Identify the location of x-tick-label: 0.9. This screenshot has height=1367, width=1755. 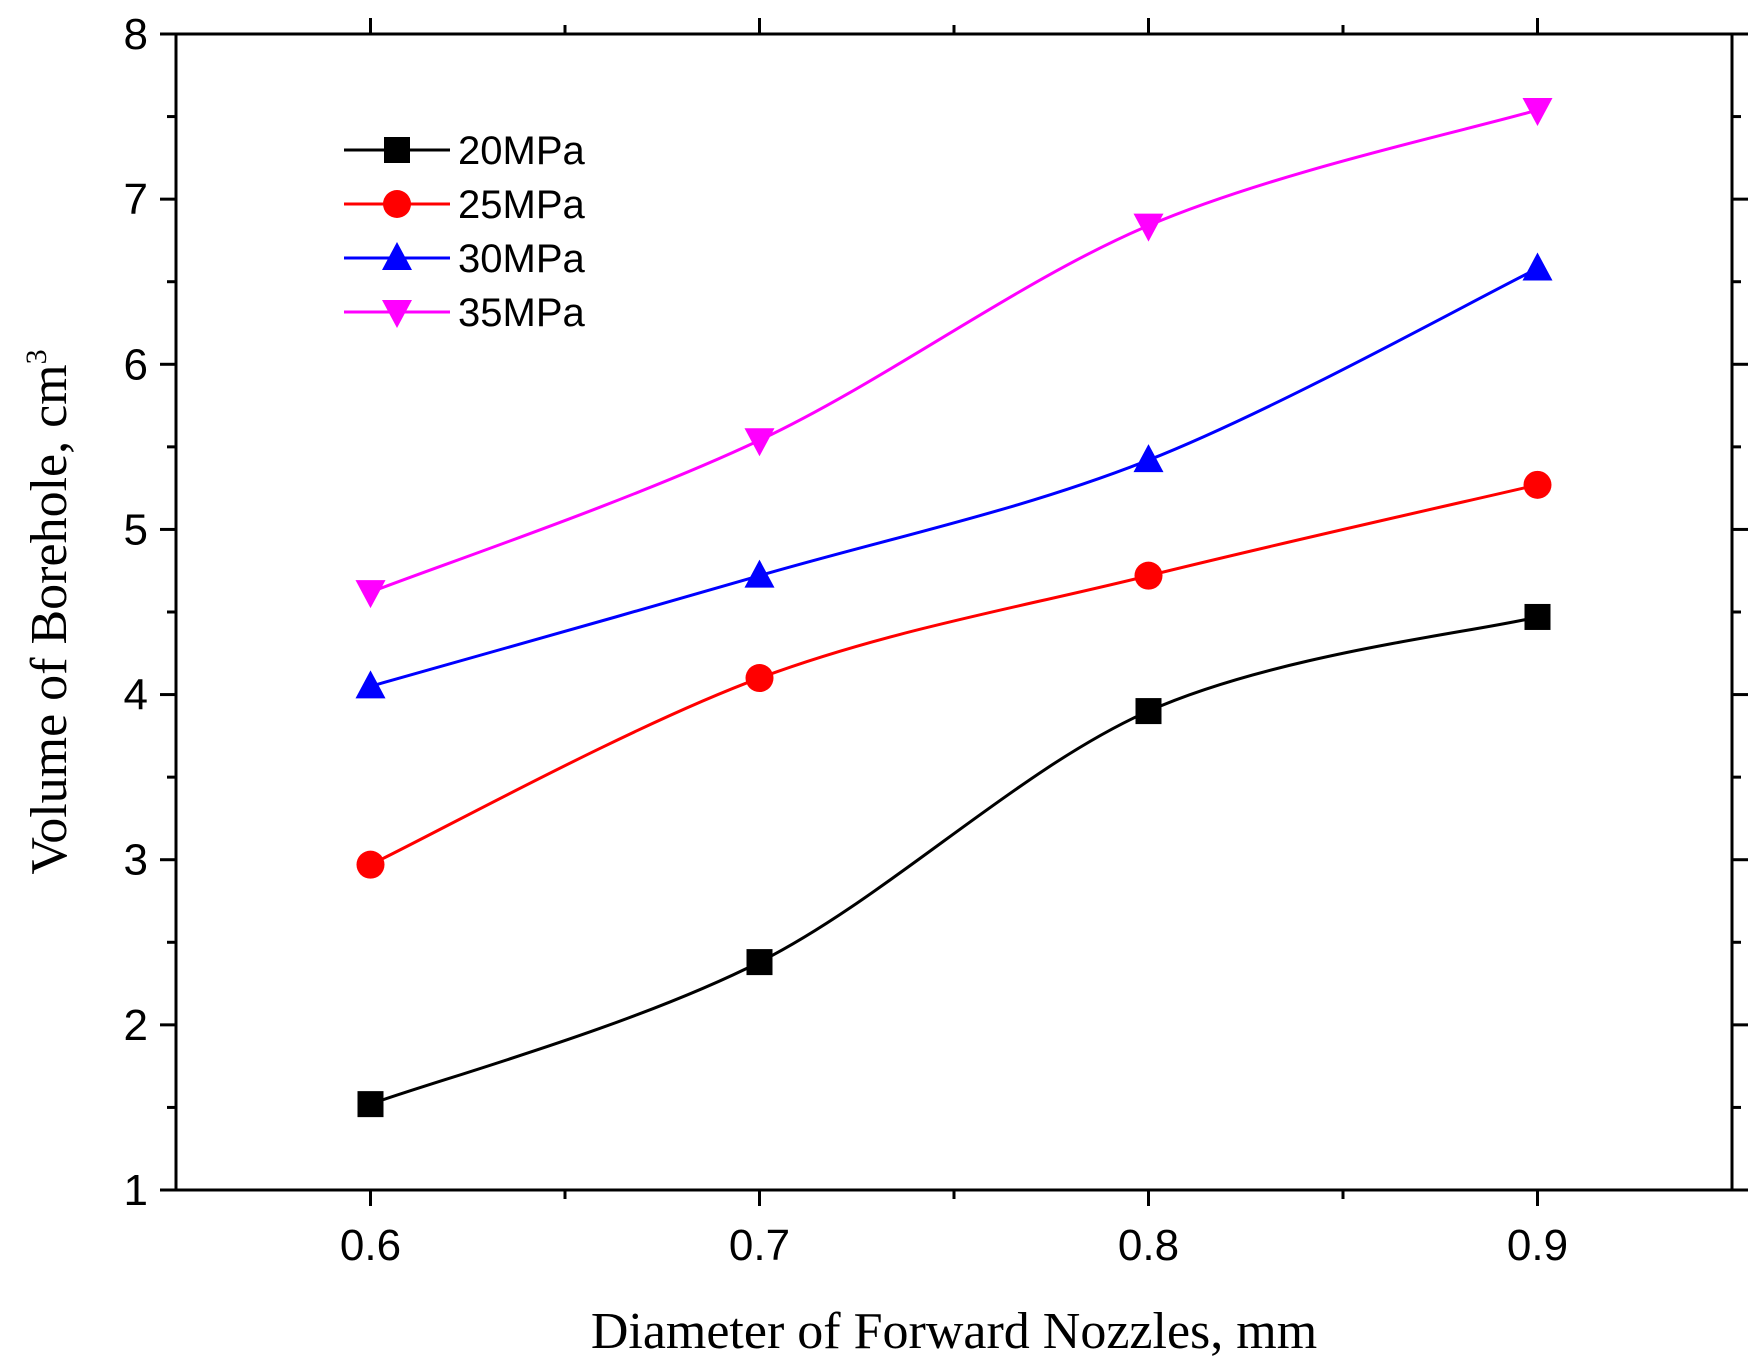
(1537, 1245).